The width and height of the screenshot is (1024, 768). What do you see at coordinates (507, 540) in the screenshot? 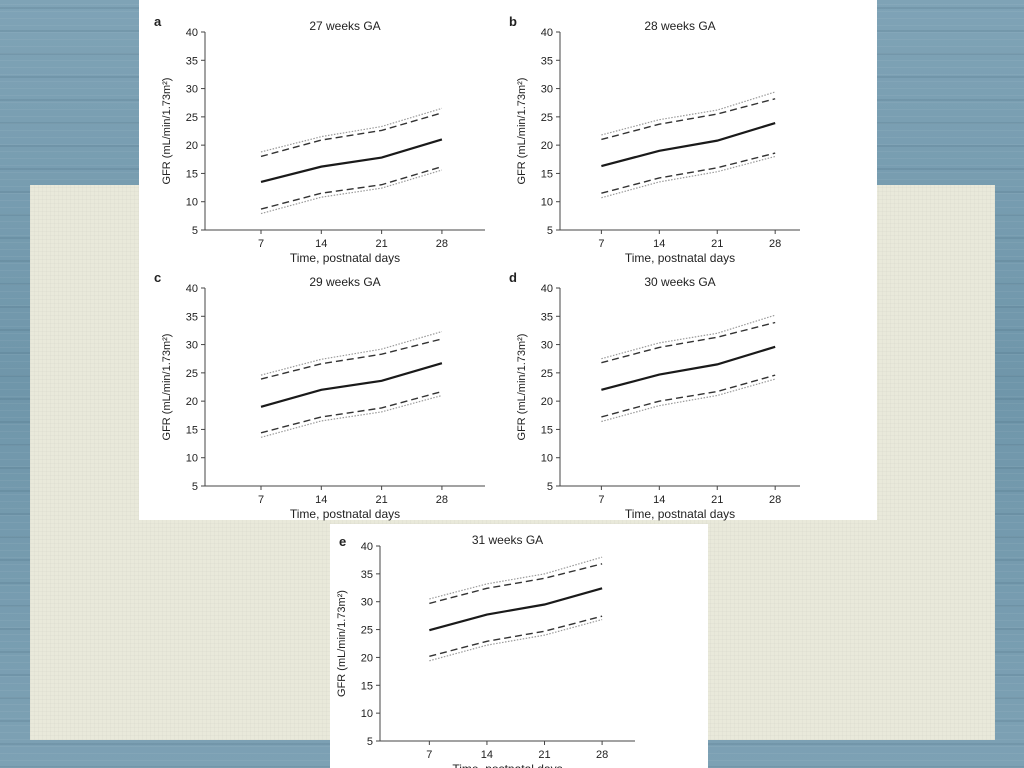
I see `chart-title: 31 weeks GA` at bounding box center [507, 540].